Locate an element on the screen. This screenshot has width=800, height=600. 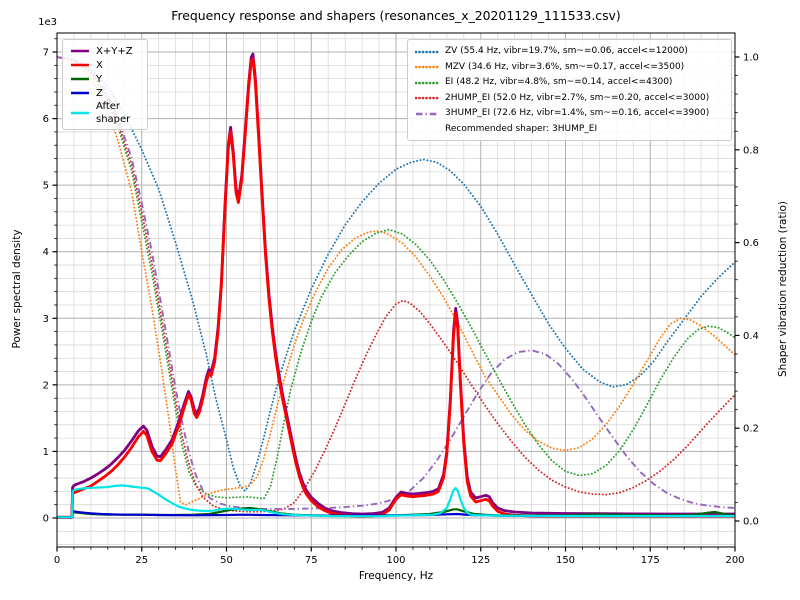
y-right-tick-label: 0.2 is located at coordinates (751, 429).